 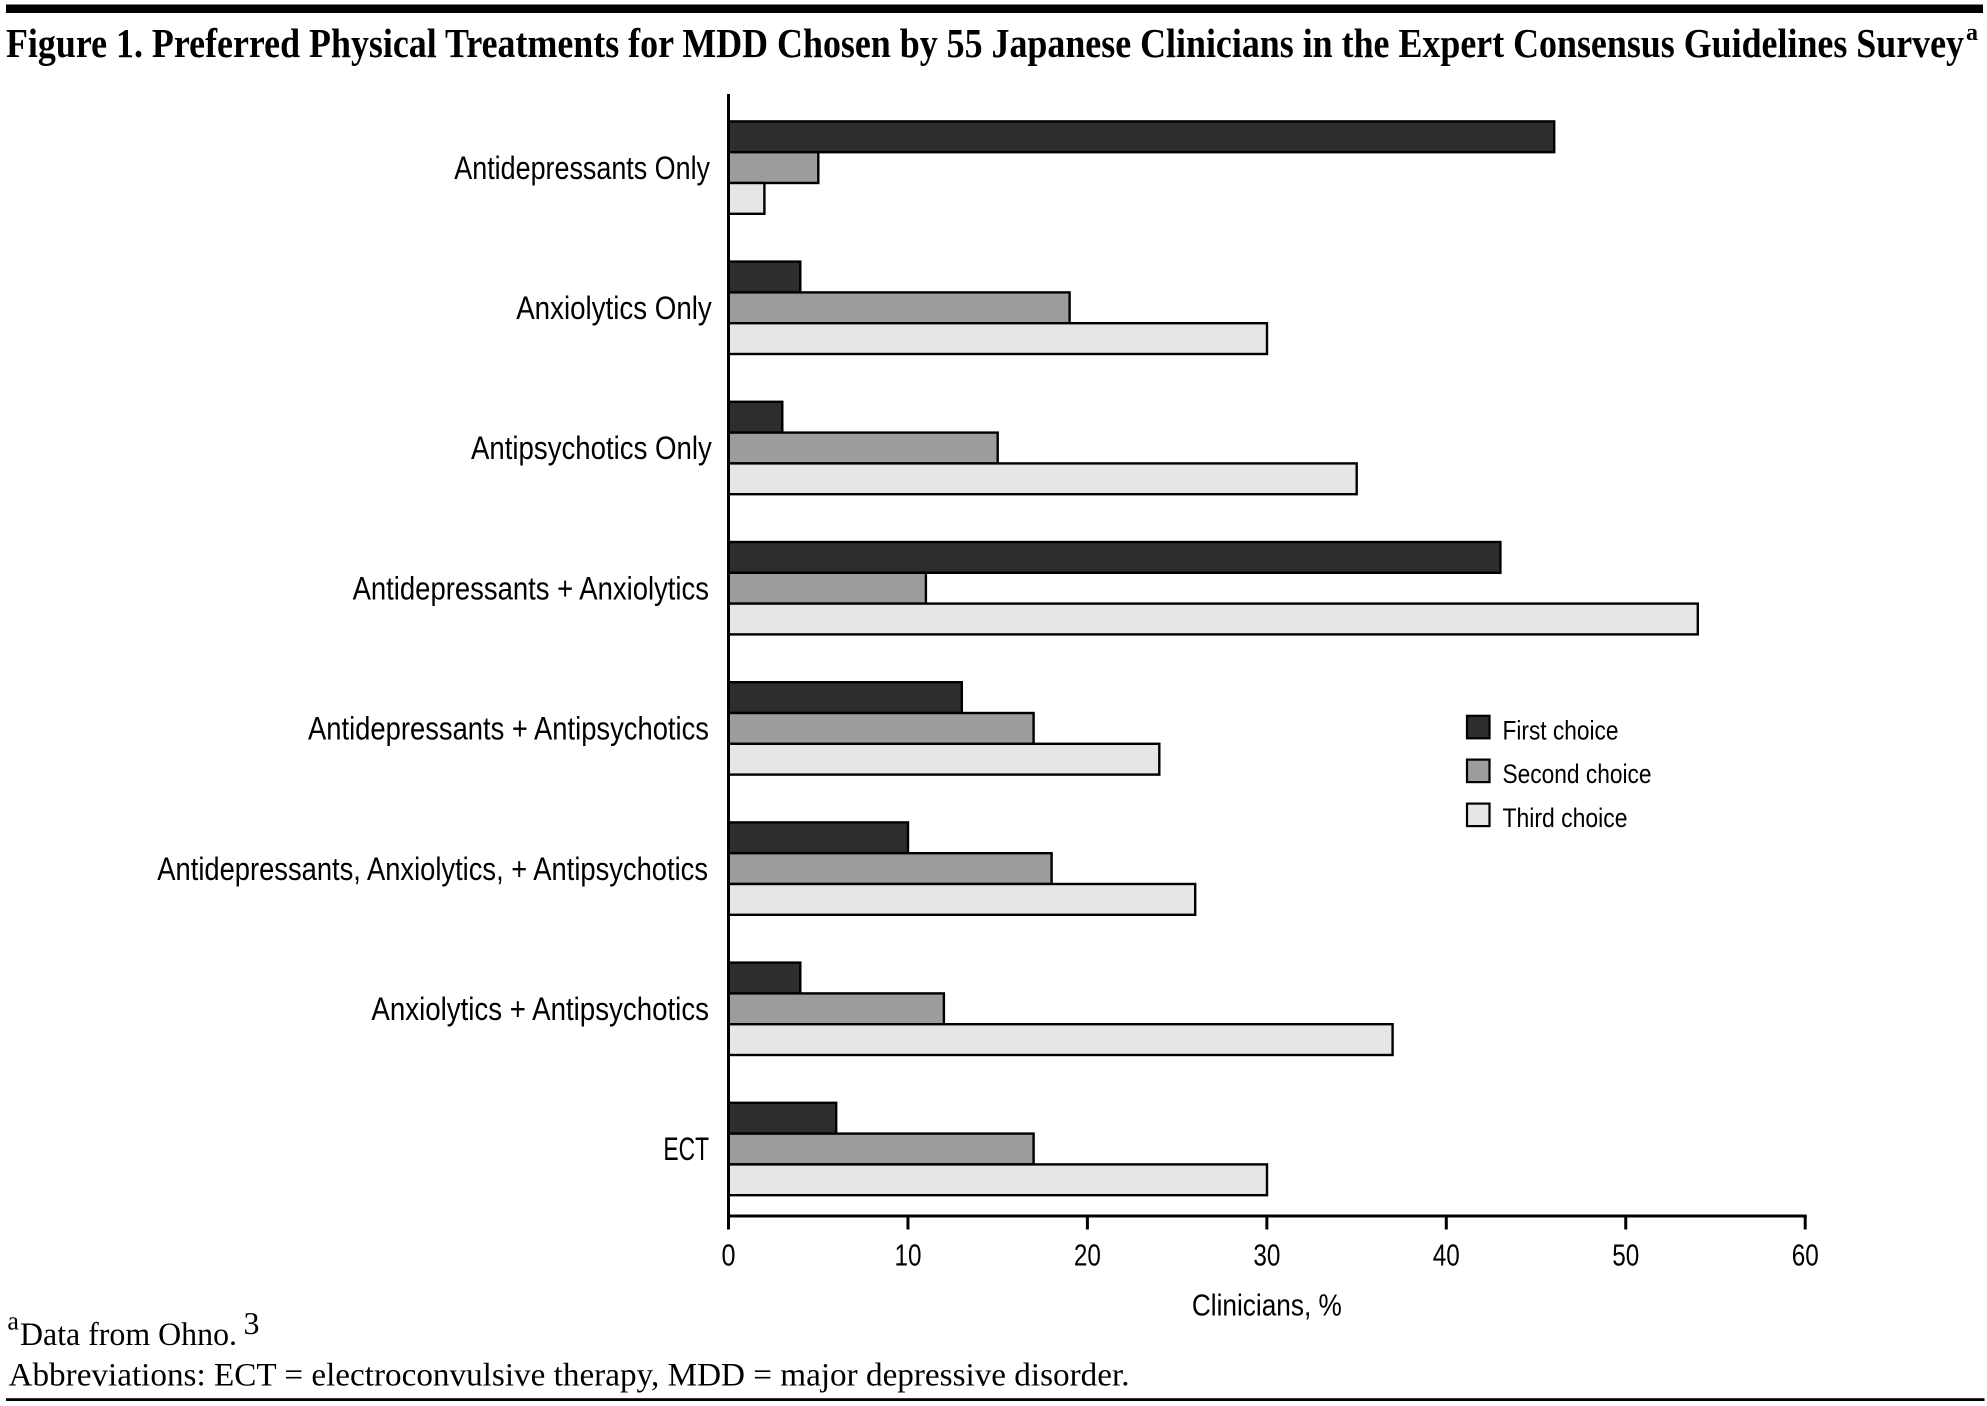 I want to click on svg-text:Antidepressants + Antipsychoti: Antidepressants + Antipsychotics, so click(x=508, y=729).